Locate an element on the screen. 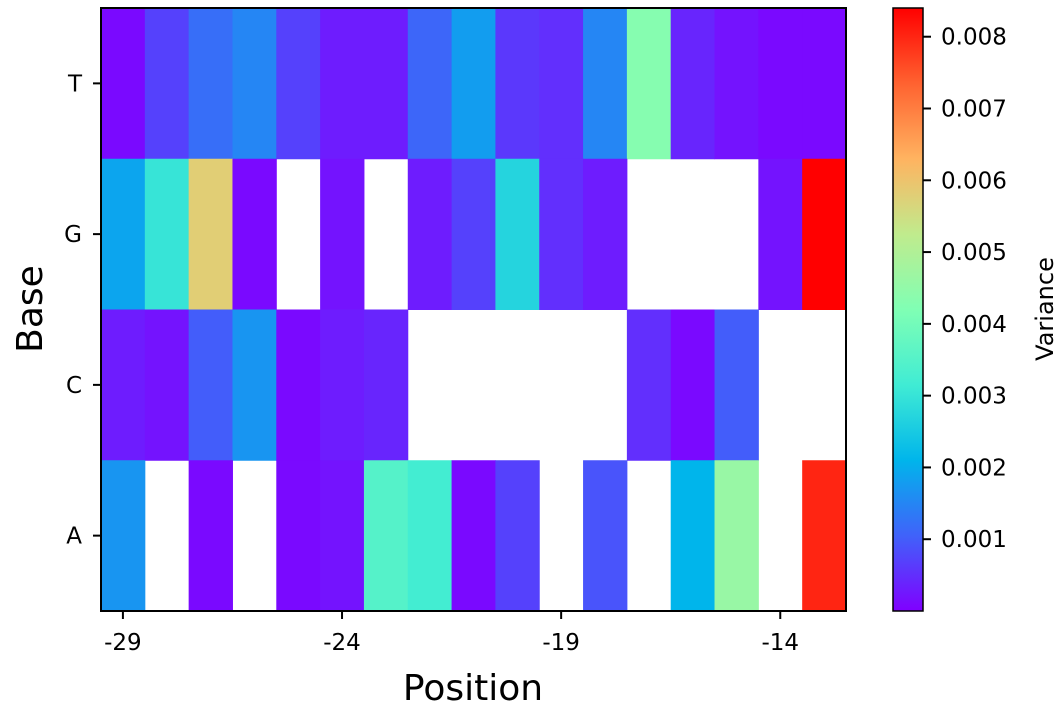 The image size is (1063, 710). x-tick-label: -24 is located at coordinates (342, 643).